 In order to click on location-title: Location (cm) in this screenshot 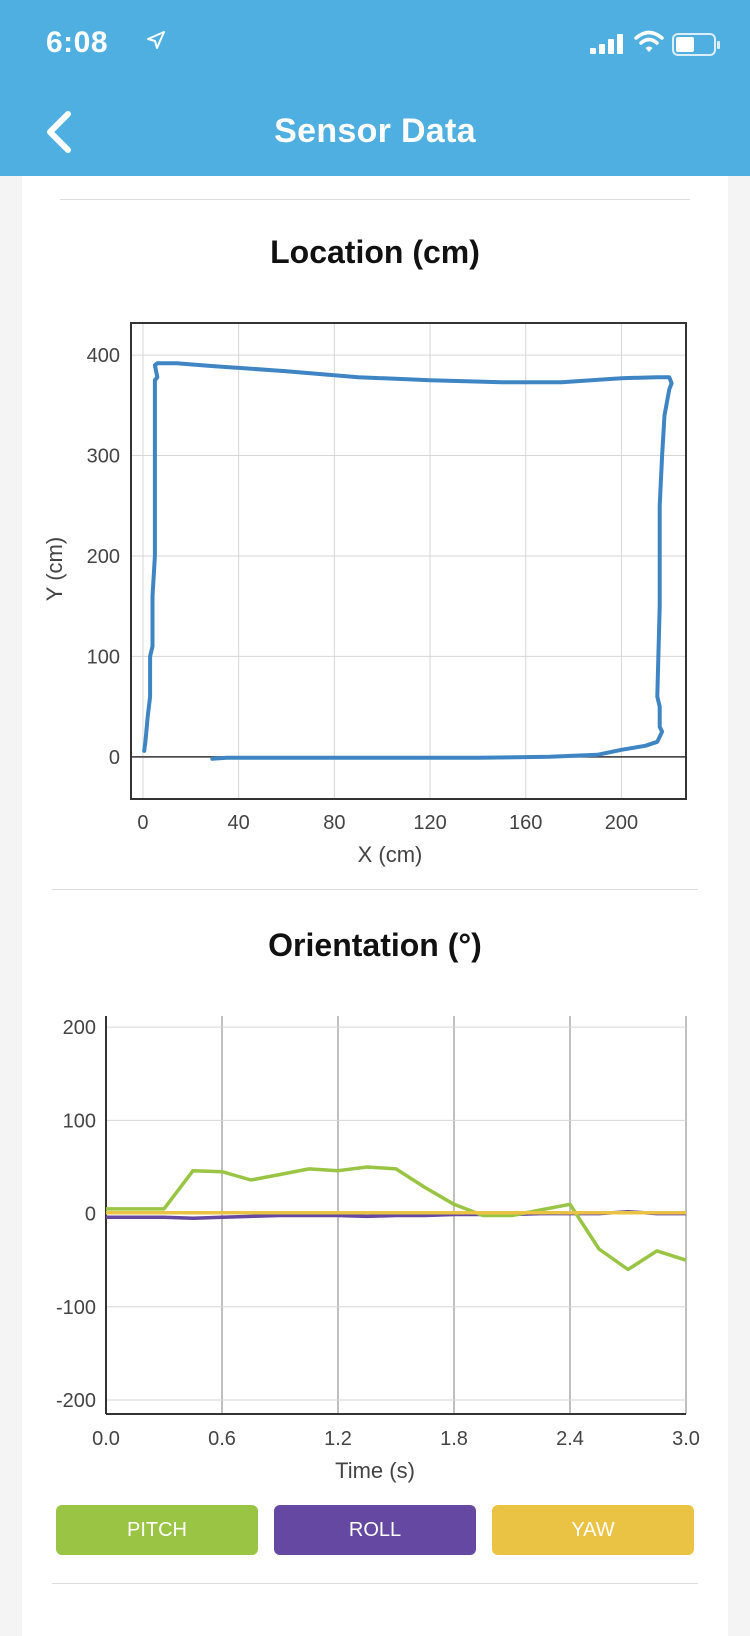, I will do `click(375, 252)`.